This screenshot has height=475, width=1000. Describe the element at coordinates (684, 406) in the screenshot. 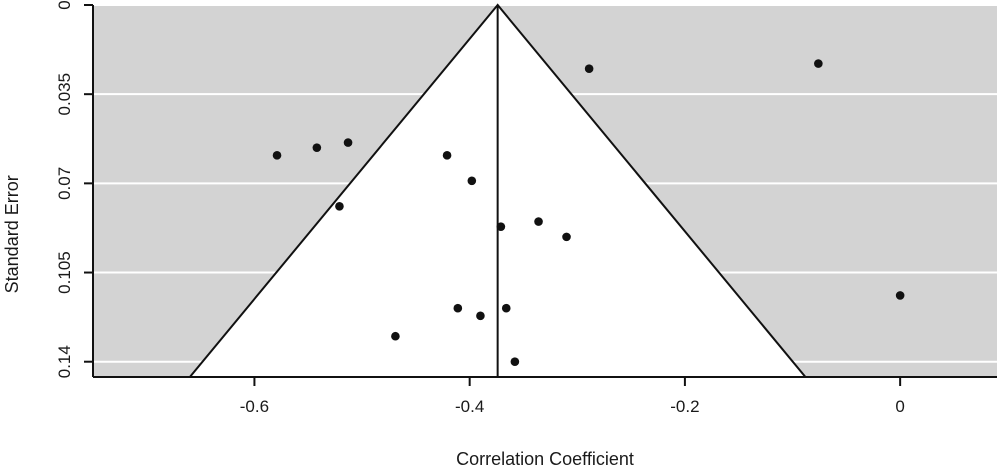

I see `x-tick-label: -0.2` at that location.